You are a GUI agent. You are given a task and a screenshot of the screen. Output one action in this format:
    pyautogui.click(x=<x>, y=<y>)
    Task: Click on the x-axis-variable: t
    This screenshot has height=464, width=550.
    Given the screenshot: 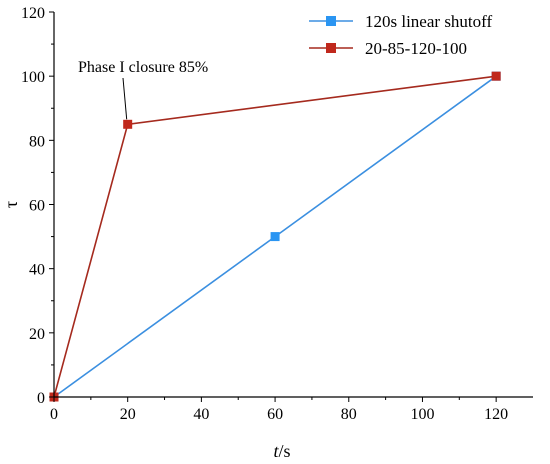 What is the action you would take?
    pyautogui.click(x=276, y=451)
    